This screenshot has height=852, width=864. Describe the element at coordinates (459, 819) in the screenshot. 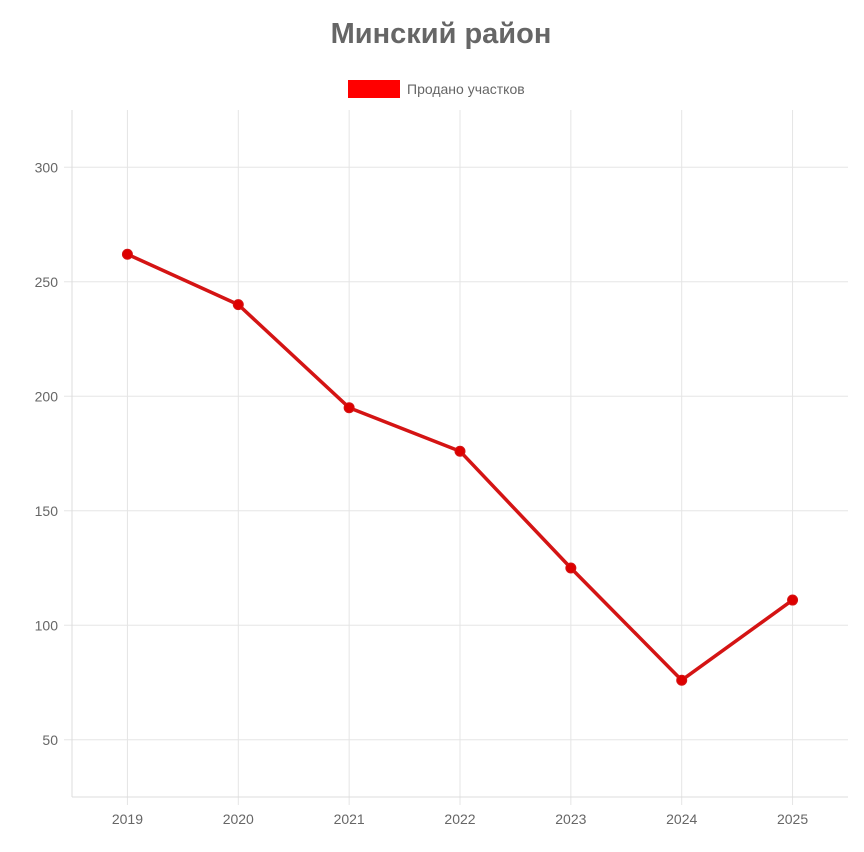

I see `x-tick-label: 2022` at that location.